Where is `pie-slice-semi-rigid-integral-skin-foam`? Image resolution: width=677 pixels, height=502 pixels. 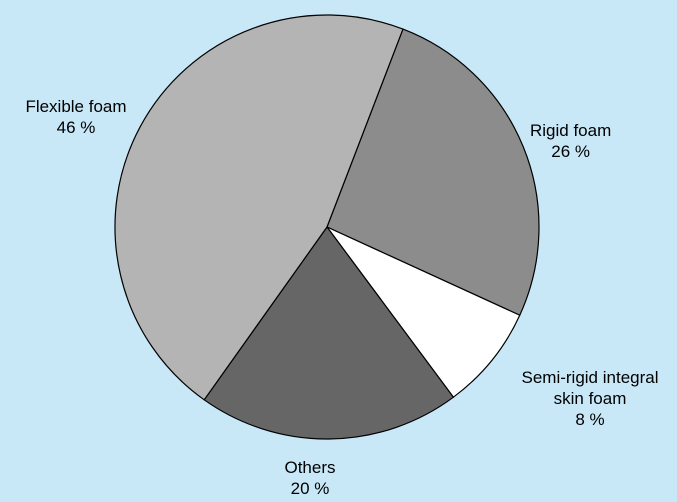
pie-slice-semi-rigid-integral-skin-foam is located at coordinates (423, 312).